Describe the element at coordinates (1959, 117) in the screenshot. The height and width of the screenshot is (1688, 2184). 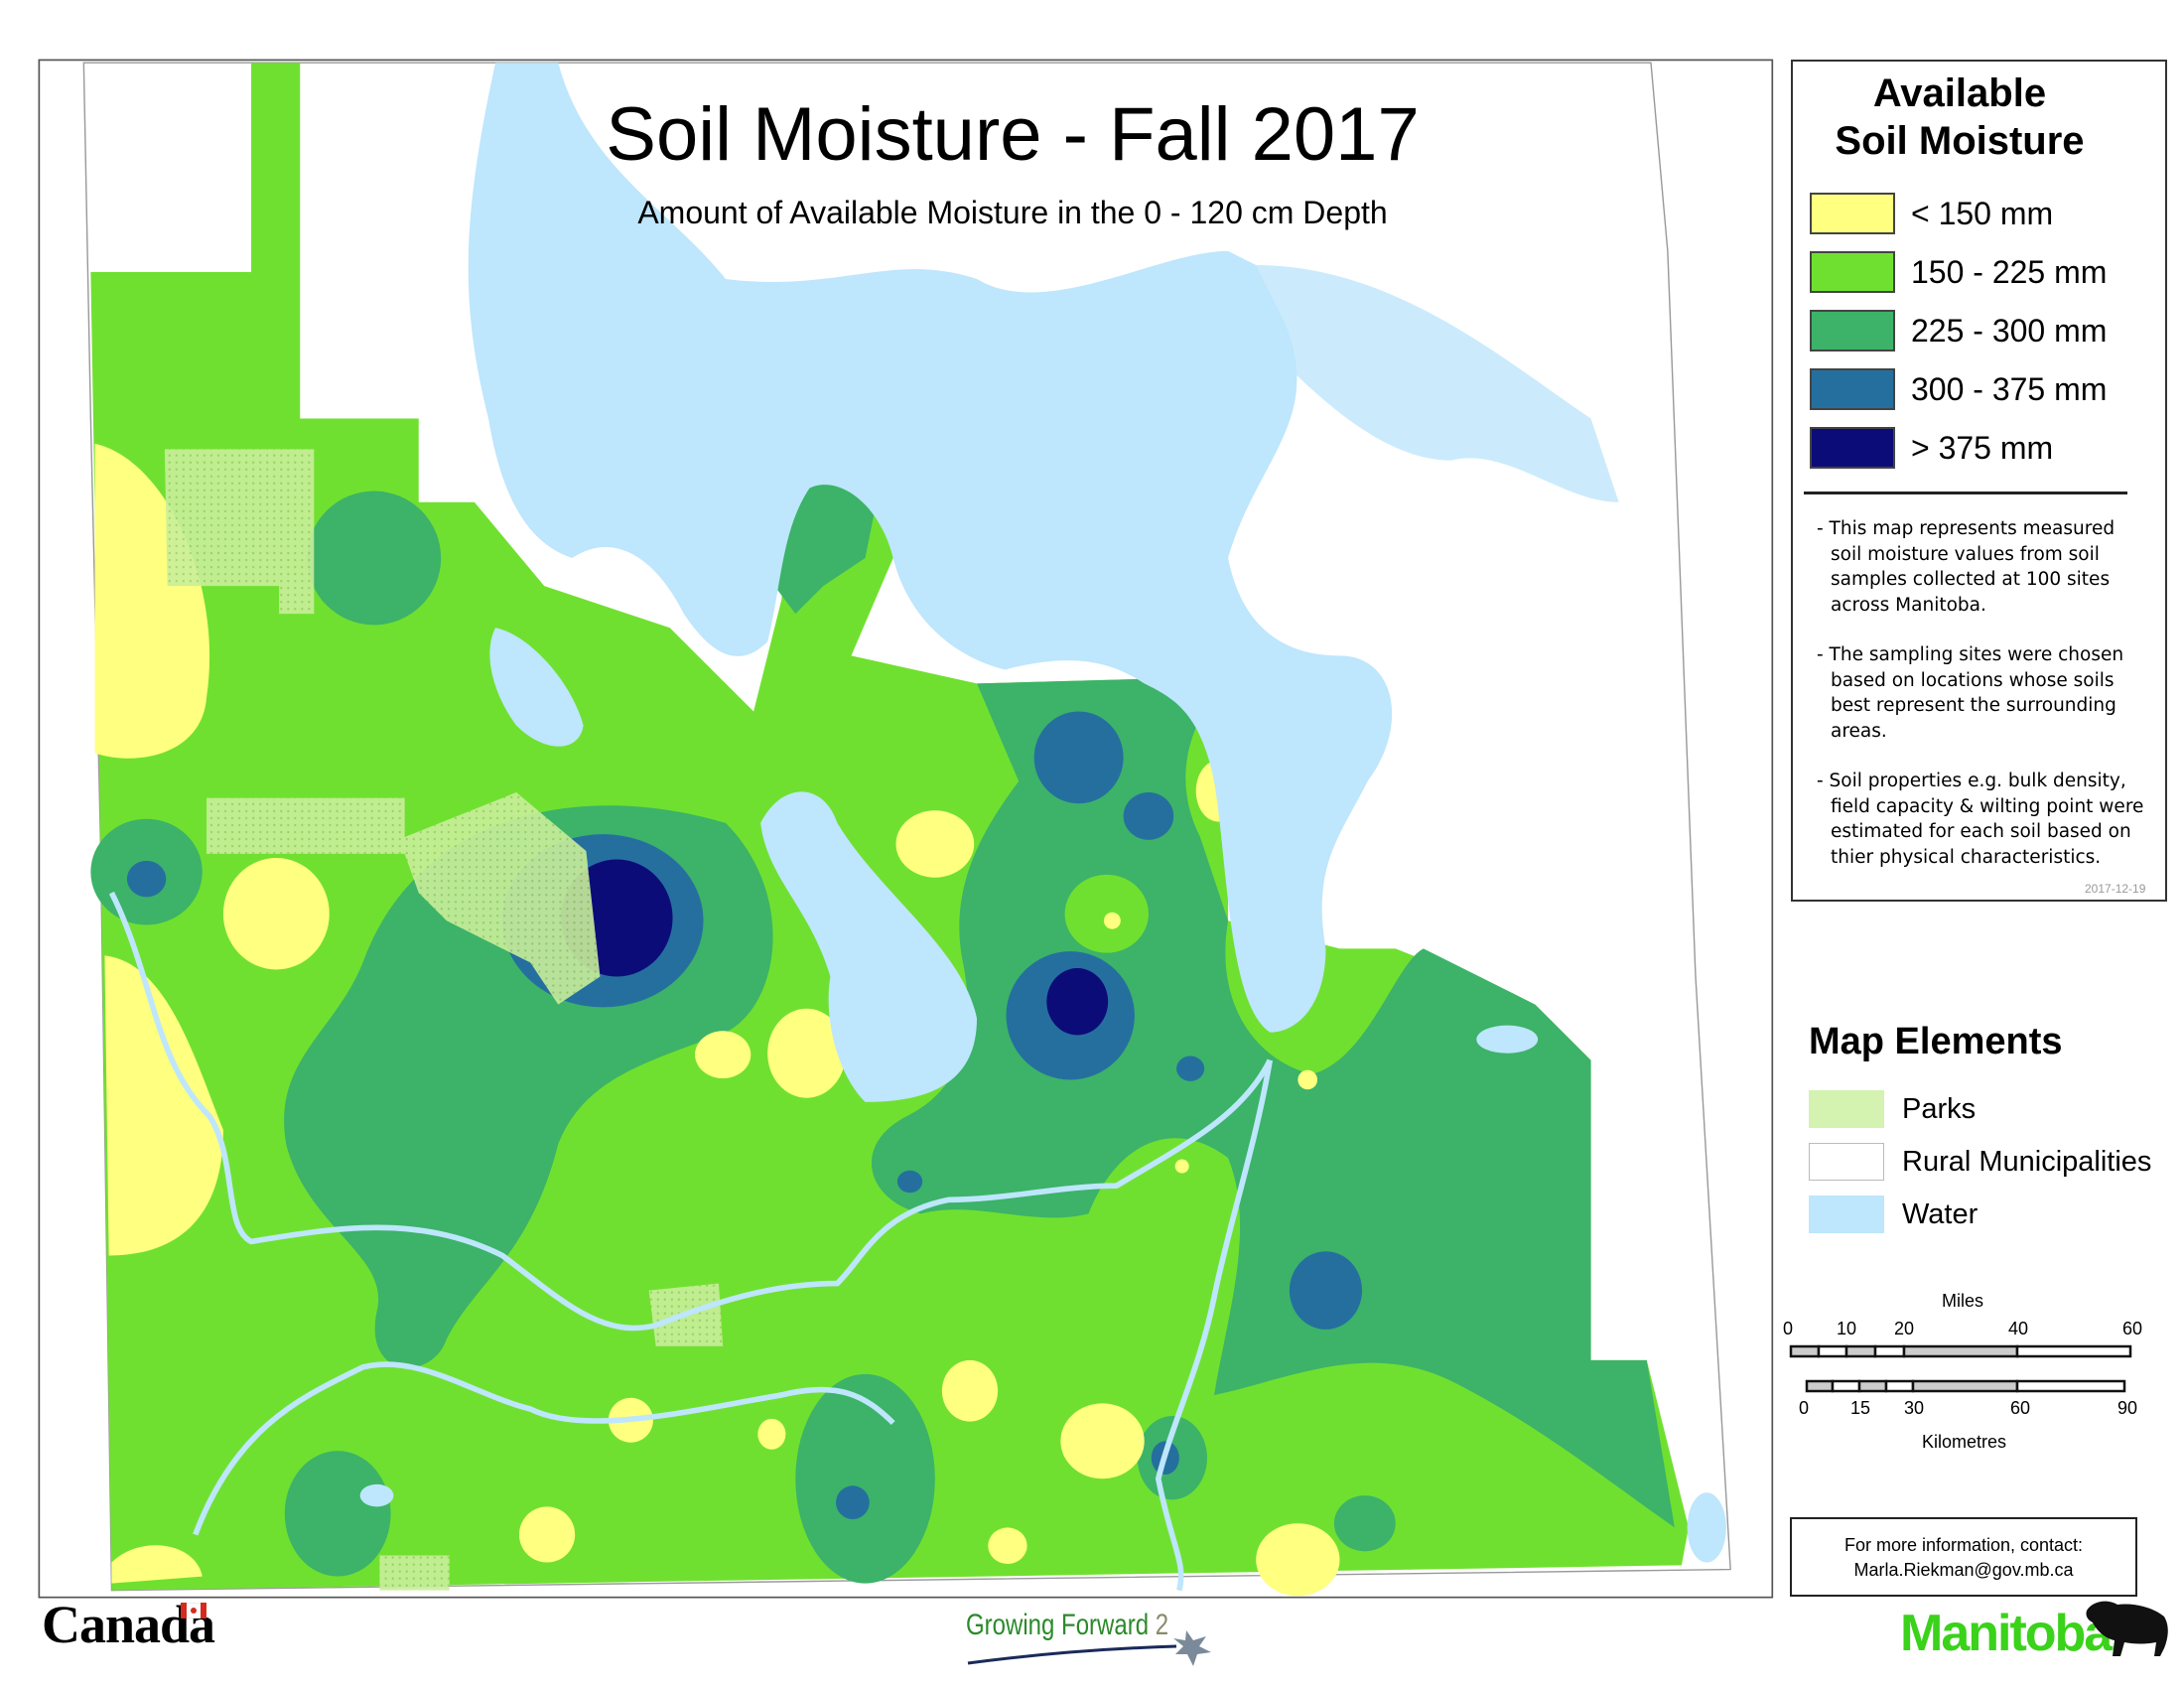
I see `legend-title: Available Soil Moisture` at that location.